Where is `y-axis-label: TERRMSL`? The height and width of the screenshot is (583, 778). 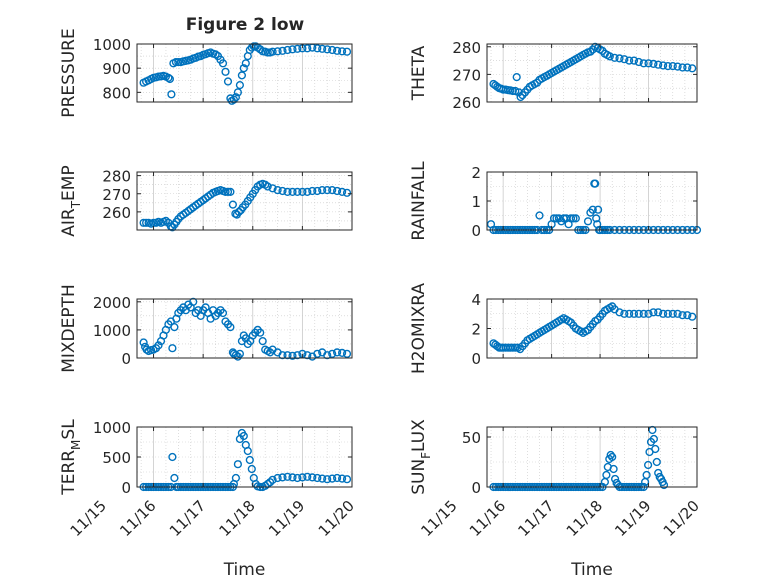
y-axis-label: TERRMSL is located at coordinates (71, 457).